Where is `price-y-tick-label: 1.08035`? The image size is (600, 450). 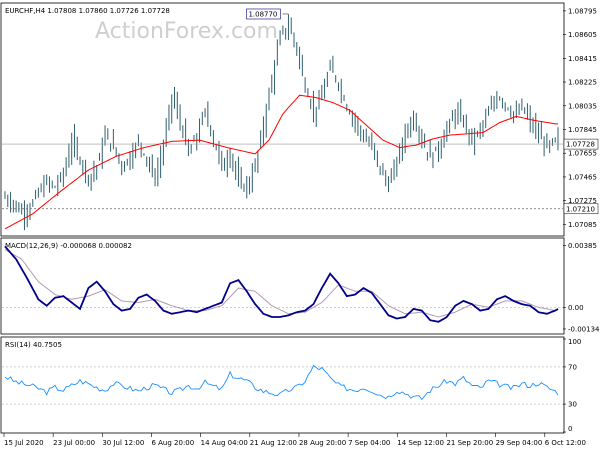 price-y-tick-label: 1.08035 is located at coordinates (582, 106).